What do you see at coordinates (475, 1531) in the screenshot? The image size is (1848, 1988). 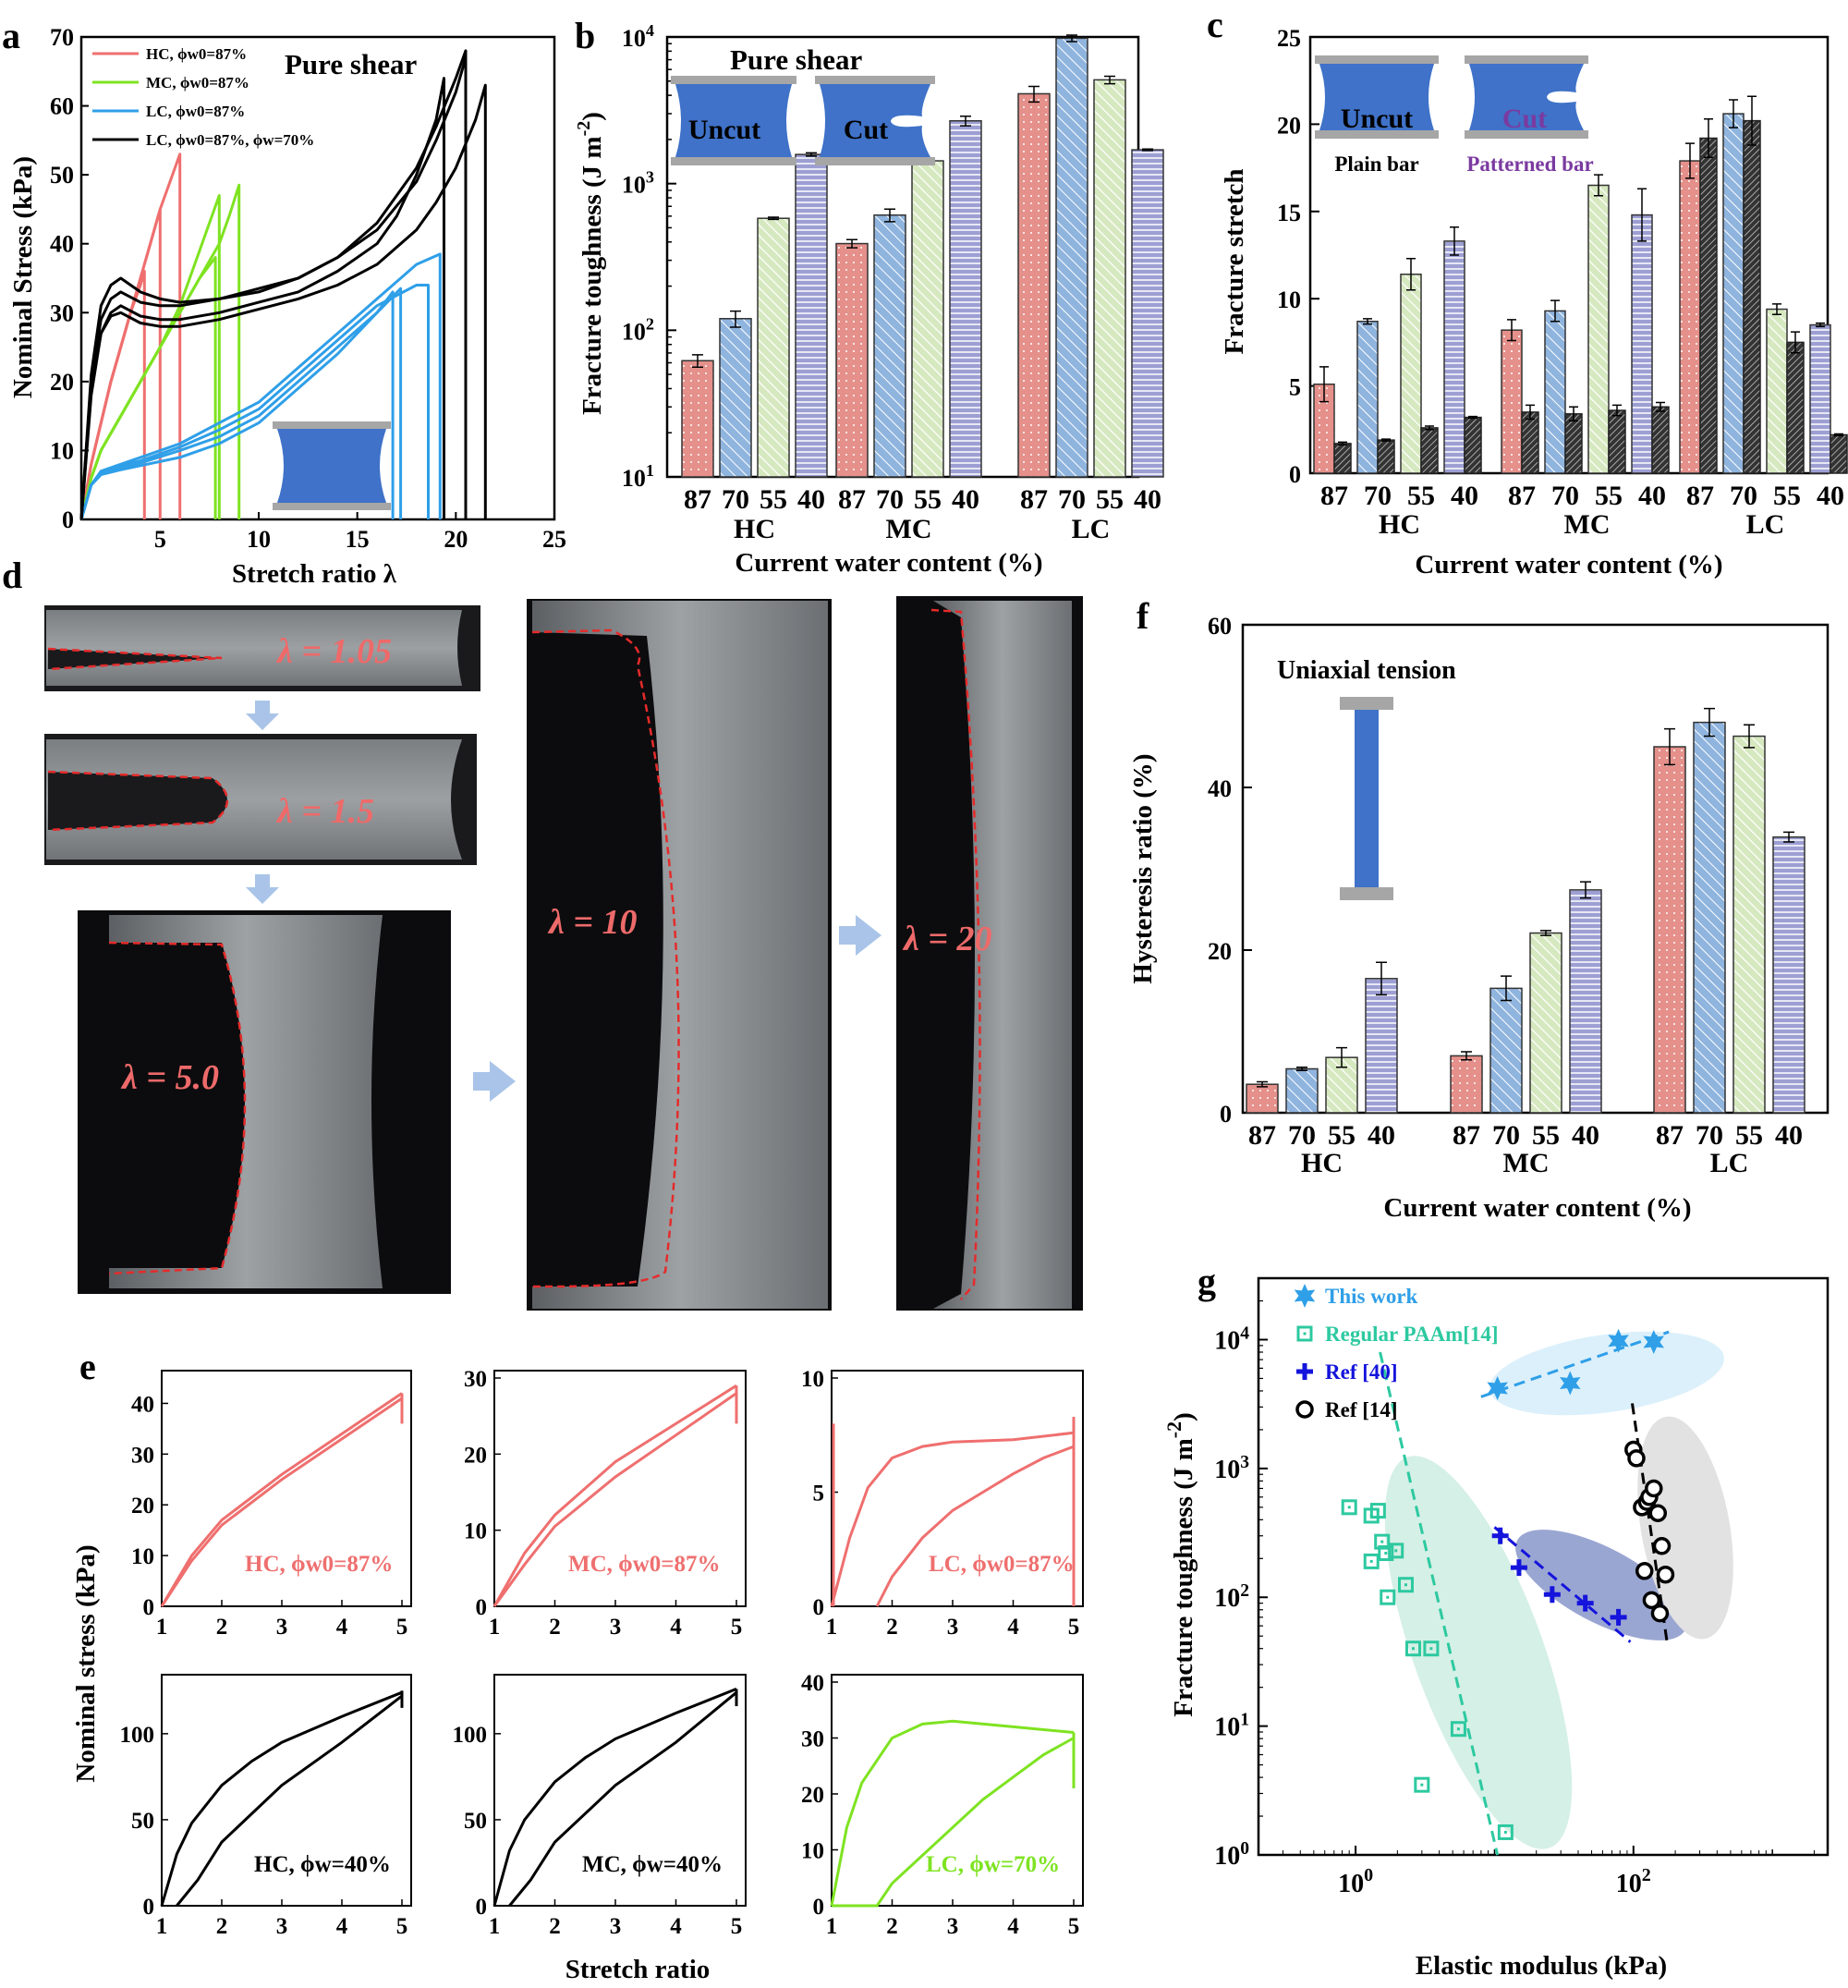 I see `y-tick-label-e: 10` at bounding box center [475, 1531].